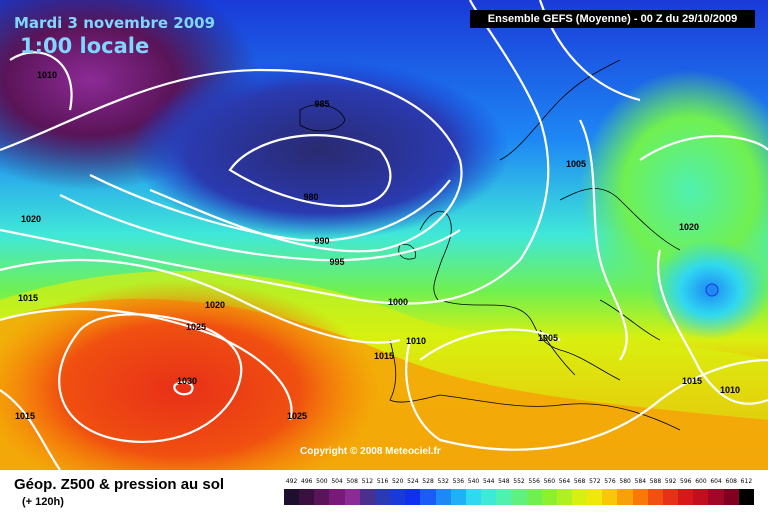 This screenshot has height=512, width=768. I want to click on legend-tick-label: 496, so click(307, 481).